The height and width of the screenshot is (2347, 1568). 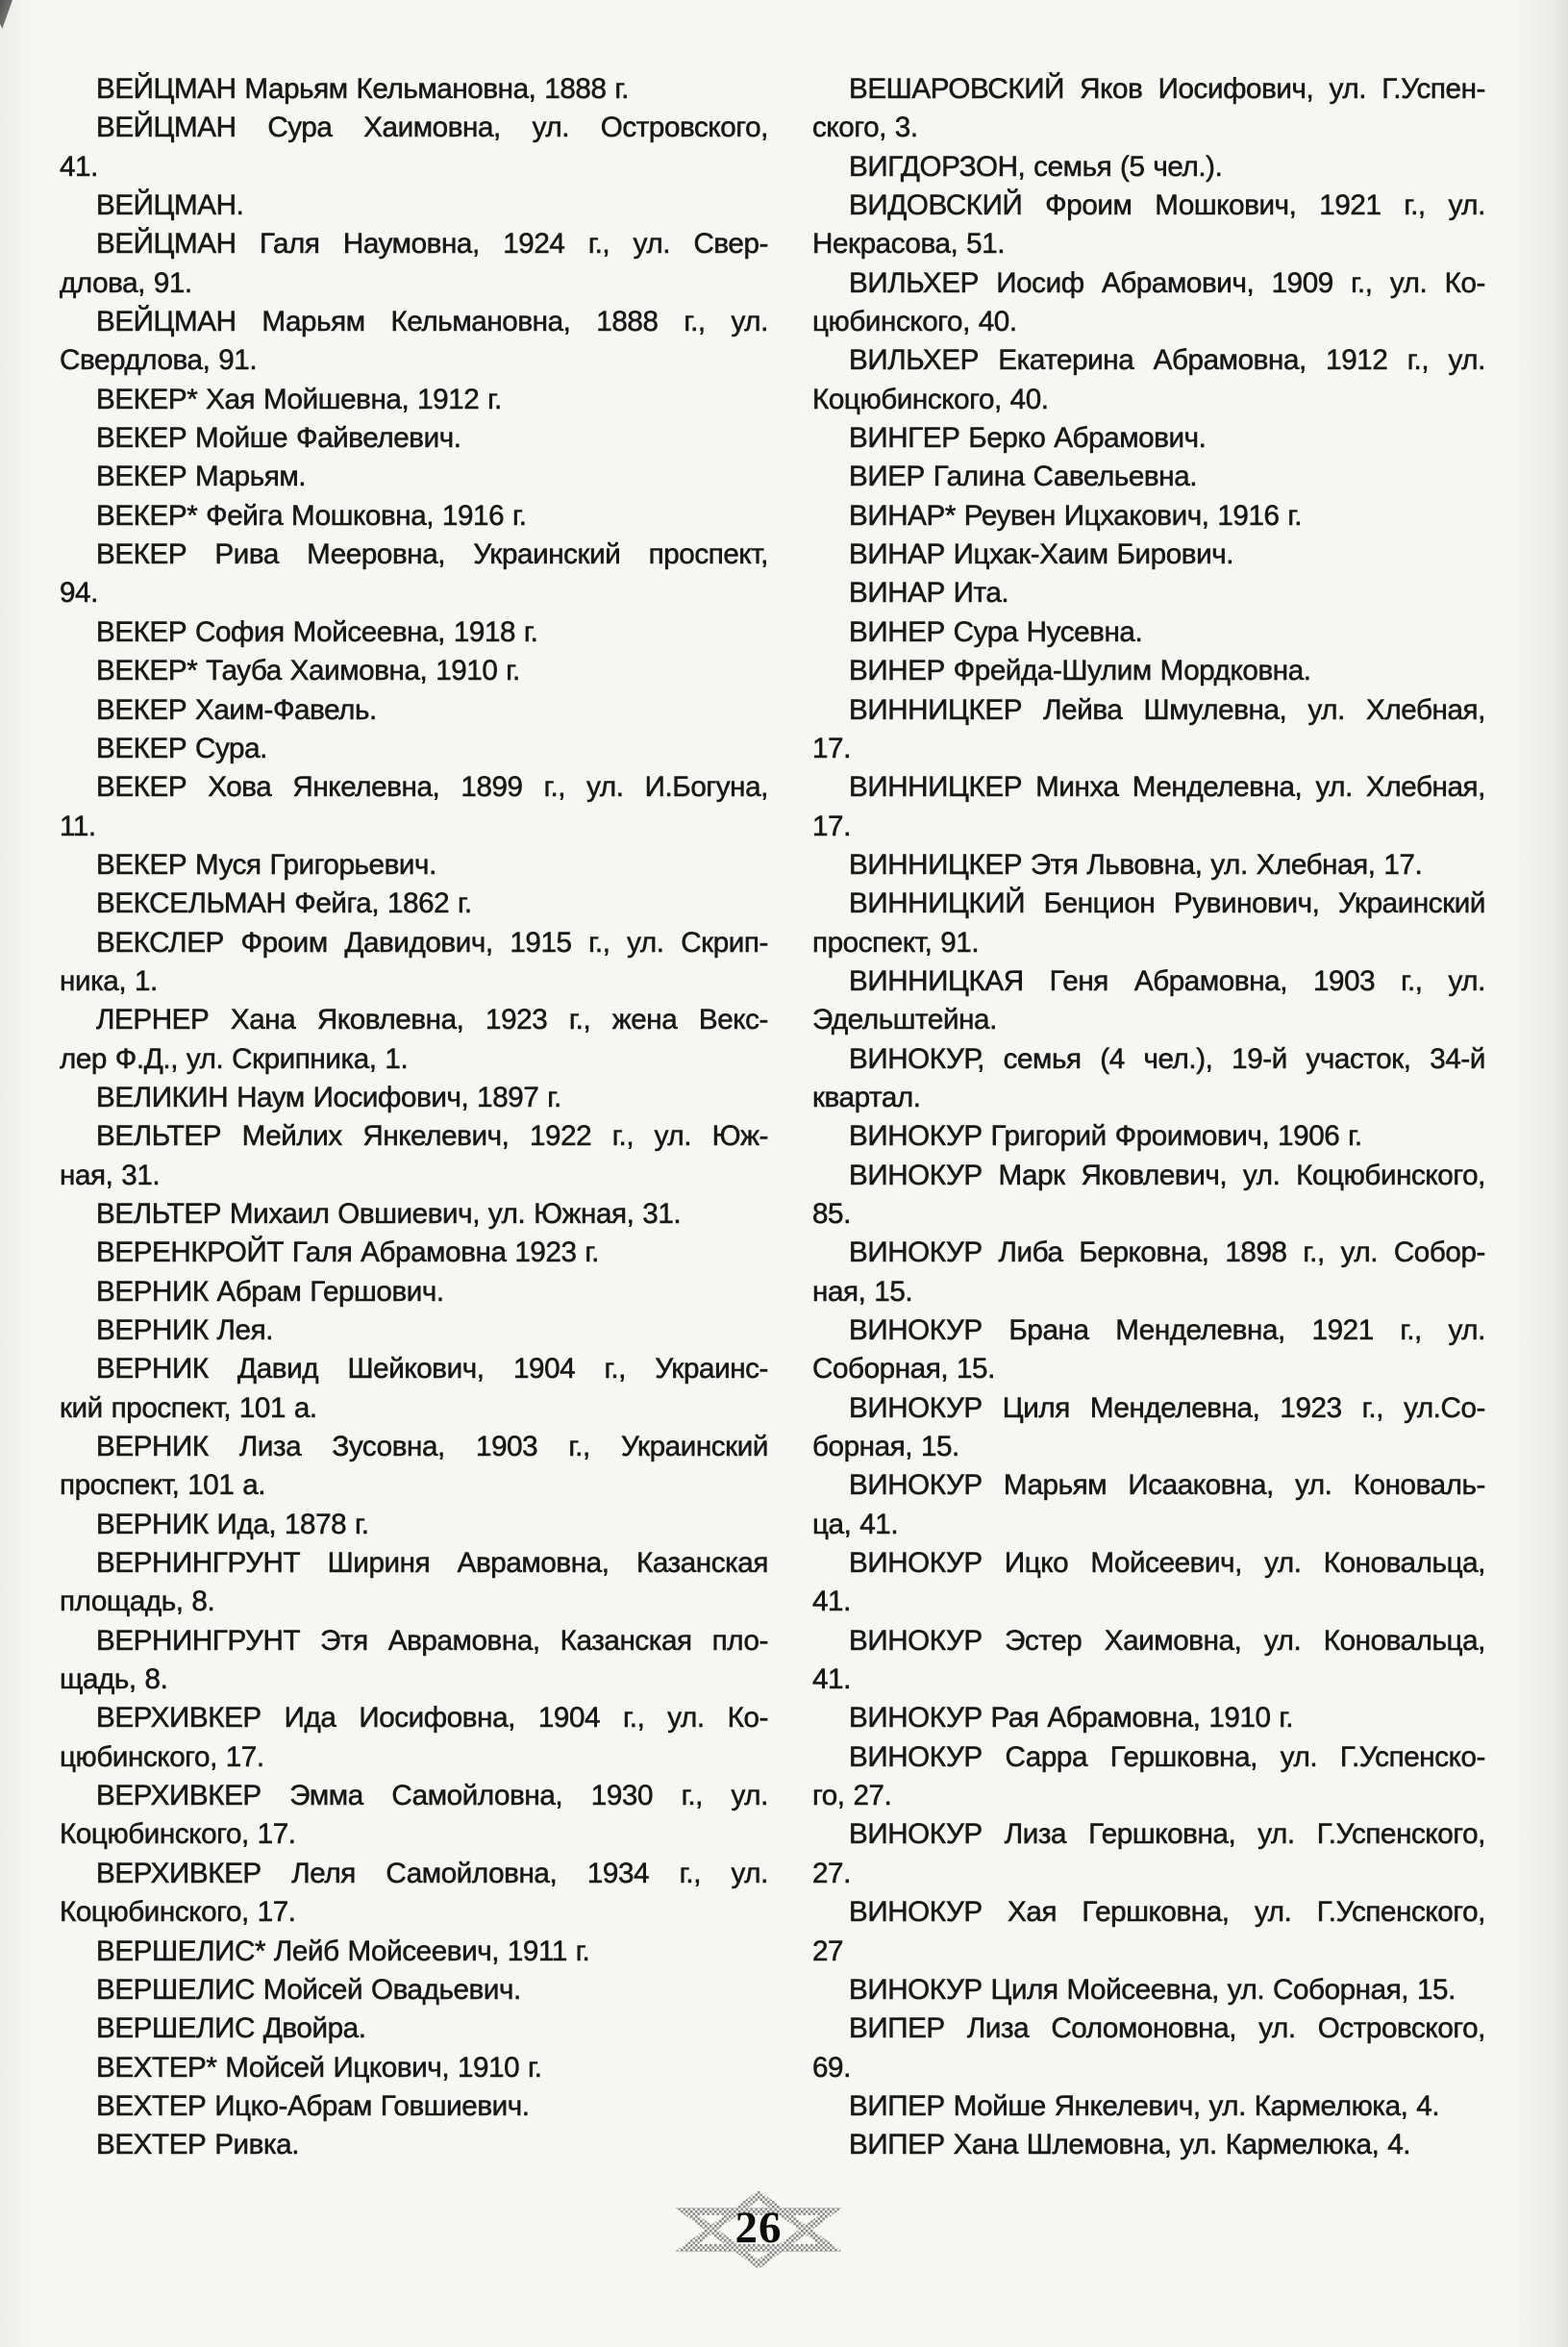 I want to click on list-entry: ВИНЕР Фрейда-Шулим Мордковна., so click(x=1148, y=671).